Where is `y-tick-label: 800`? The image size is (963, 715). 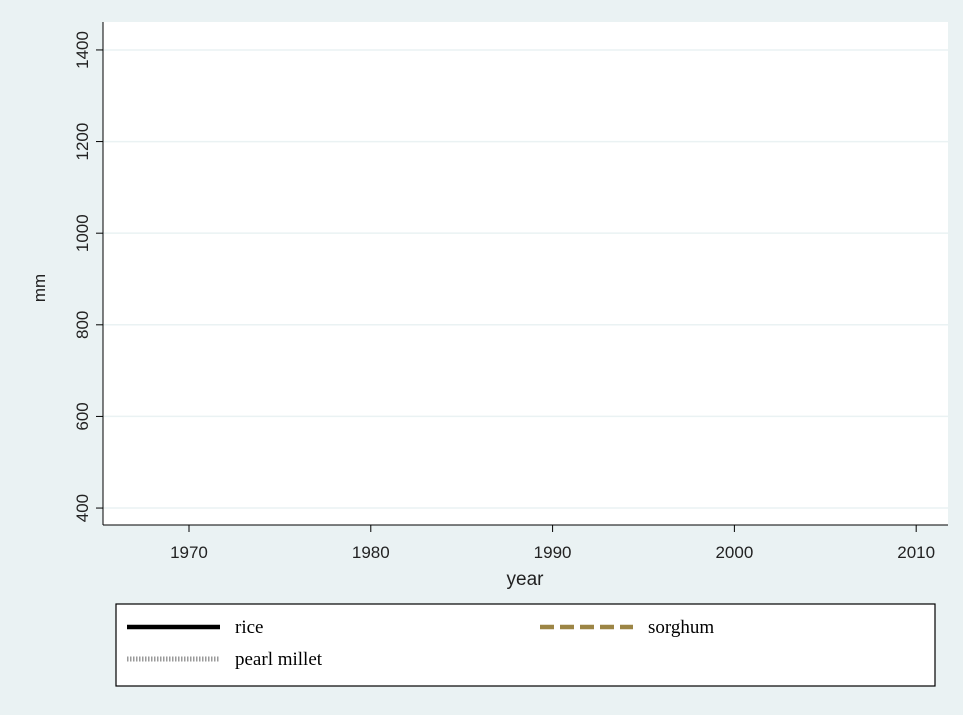
y-tick-label: 800 is located at coordinates (82, 325).